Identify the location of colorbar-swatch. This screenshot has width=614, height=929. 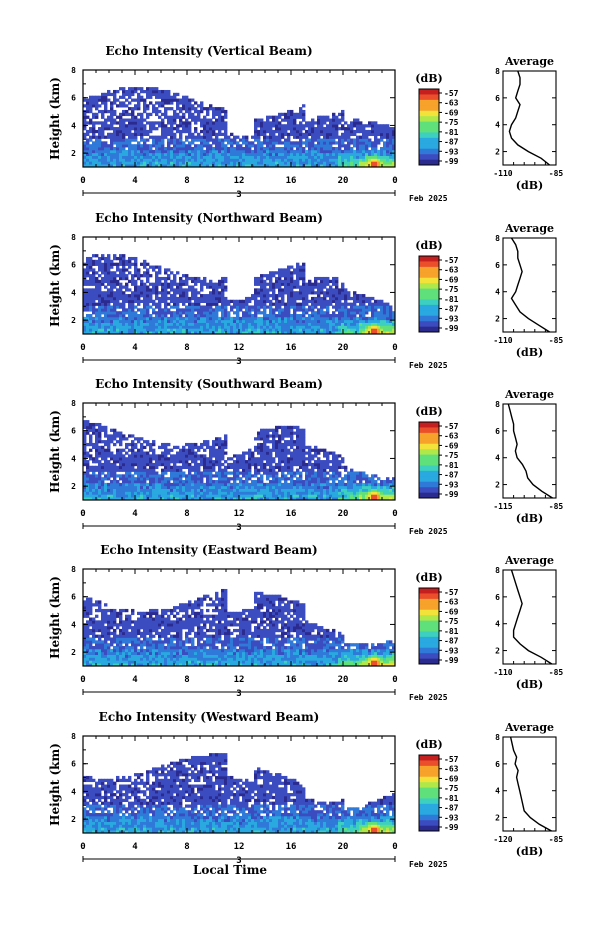
(429, 108).